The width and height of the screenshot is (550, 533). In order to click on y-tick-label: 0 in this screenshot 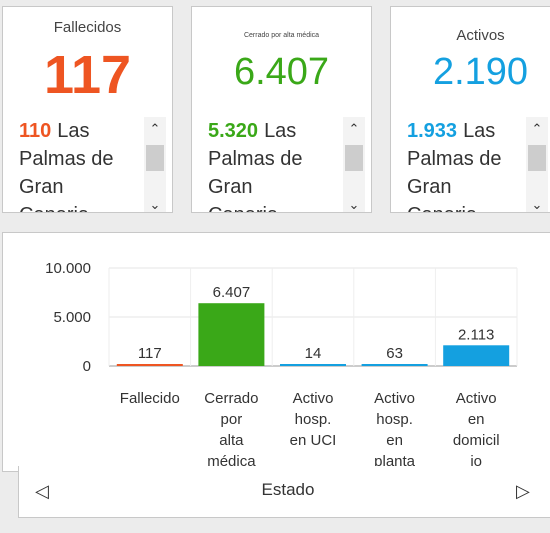, I will do `click(87, 366)`.